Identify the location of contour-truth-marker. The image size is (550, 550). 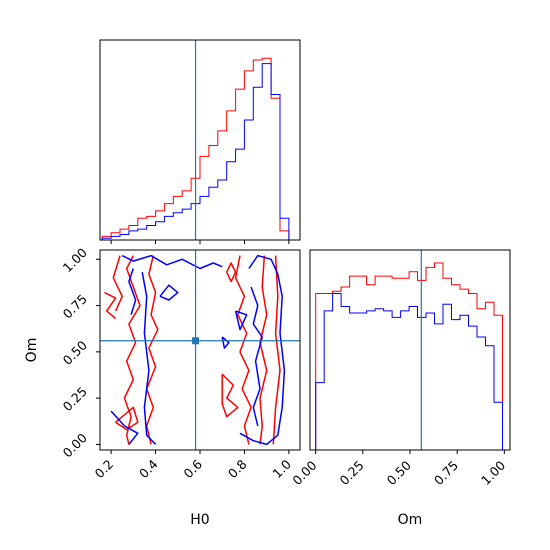
(196, 341).